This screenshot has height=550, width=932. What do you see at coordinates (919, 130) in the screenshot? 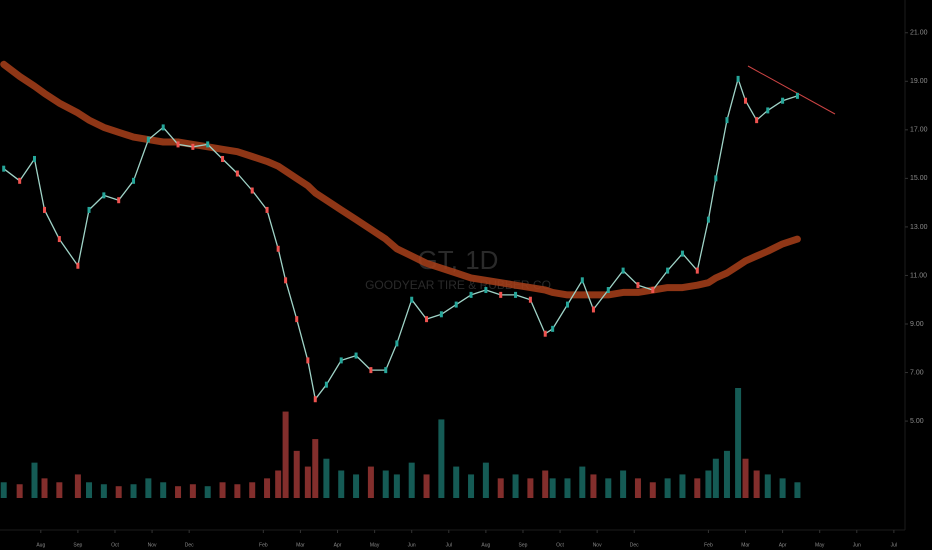
I see `y-tick-label: 17.00` at bounding box center [919, 130].